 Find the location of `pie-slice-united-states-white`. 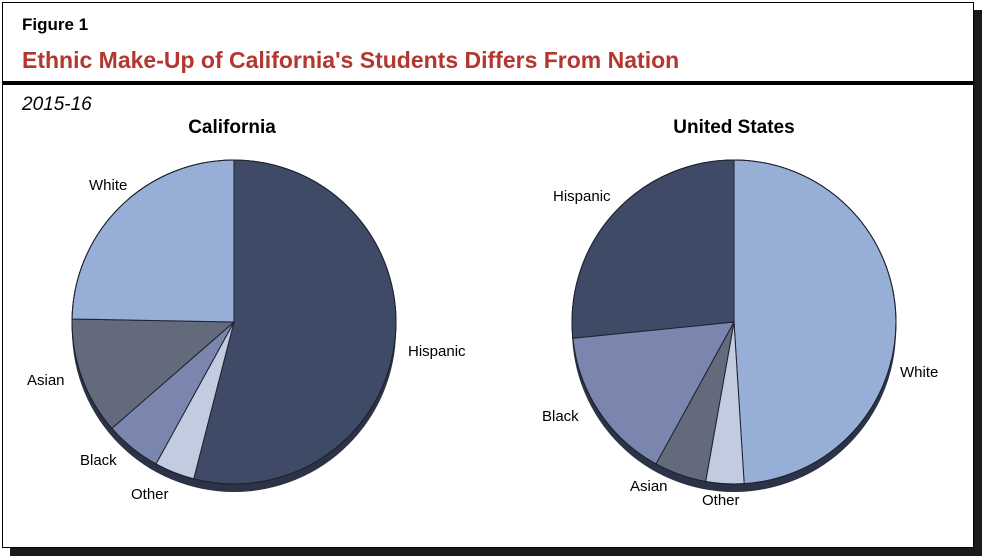

pie-slice-united-states-white is located at coordinates (815, 322).